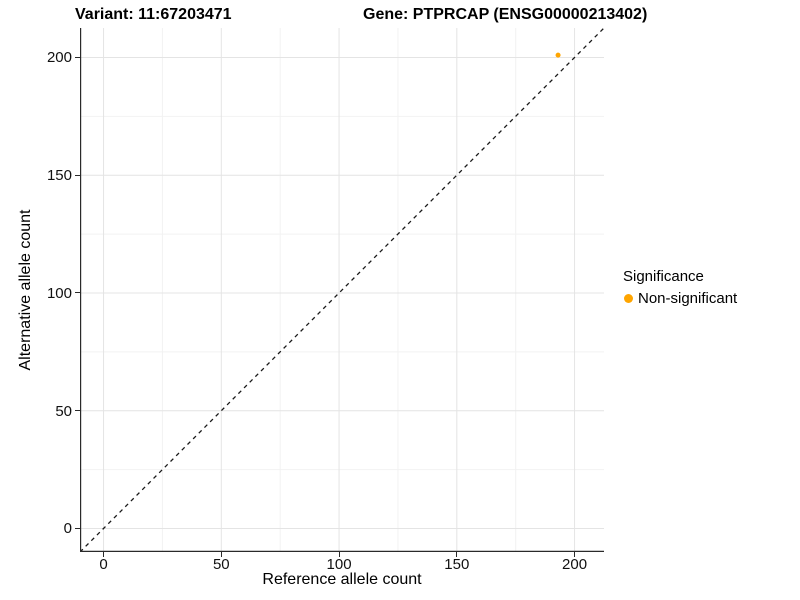 The width and height of the screenshot is (800, 600). Describe the element at coordinates (59, 58) in the screenshot. I see `y-tick-label: 200` at that location.